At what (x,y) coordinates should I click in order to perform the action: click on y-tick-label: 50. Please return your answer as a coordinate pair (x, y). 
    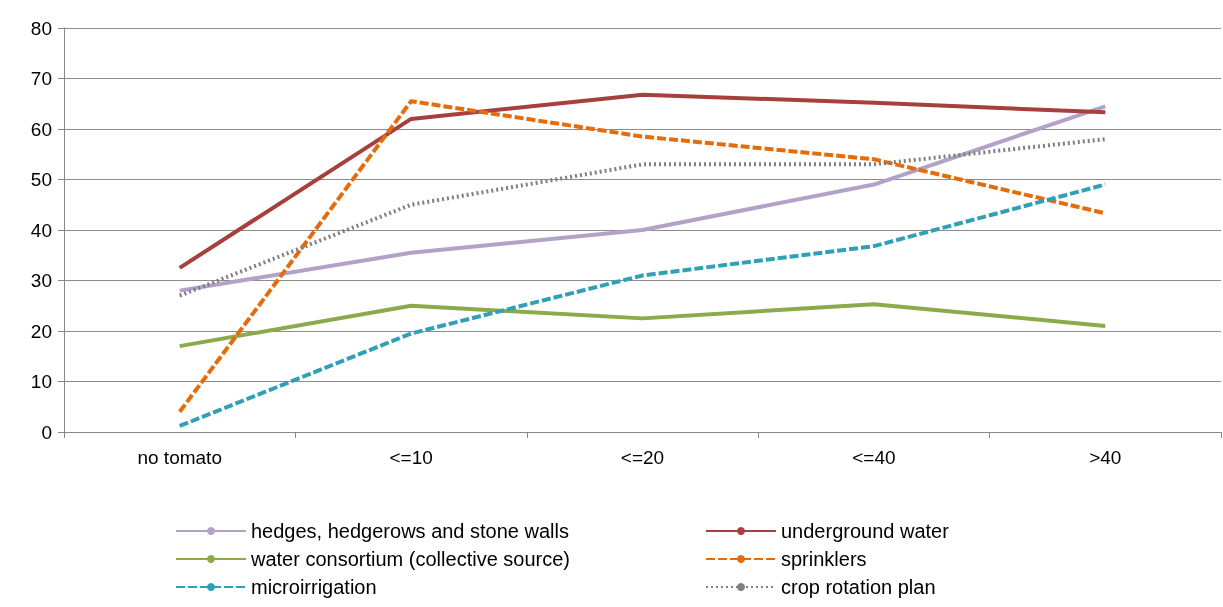
    Looking at the image, I should click on (41, 179).